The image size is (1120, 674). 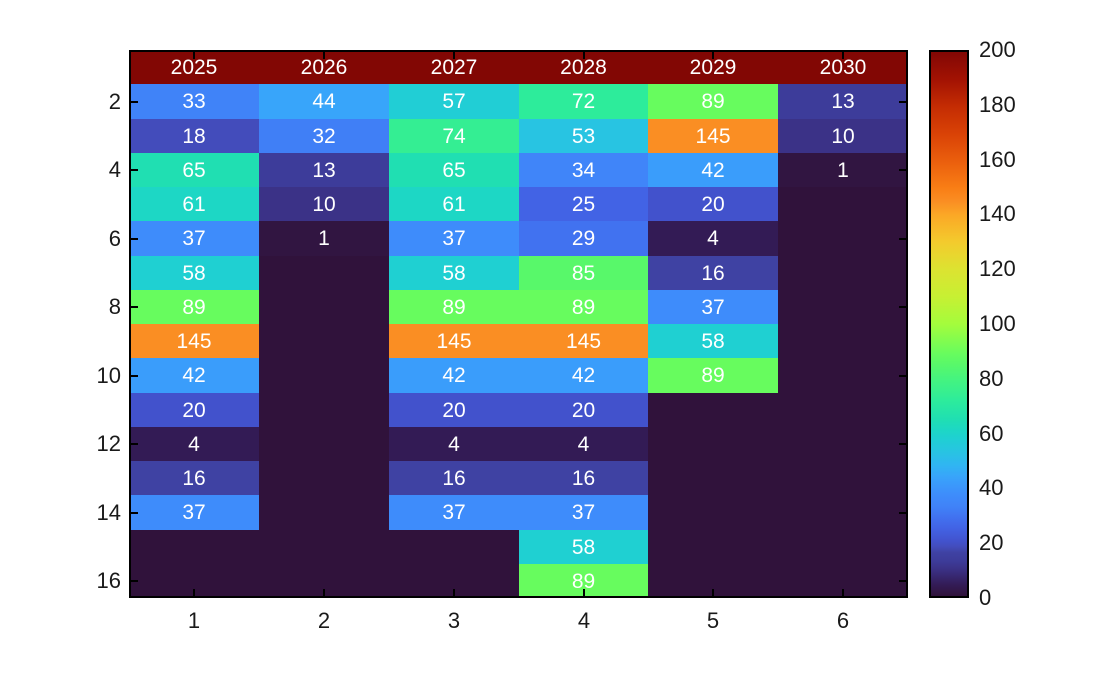 What do you see at coordinates (194, 620) in the screenshot?
I see `x-tick-label: 1` at bounding box center [194, 620].